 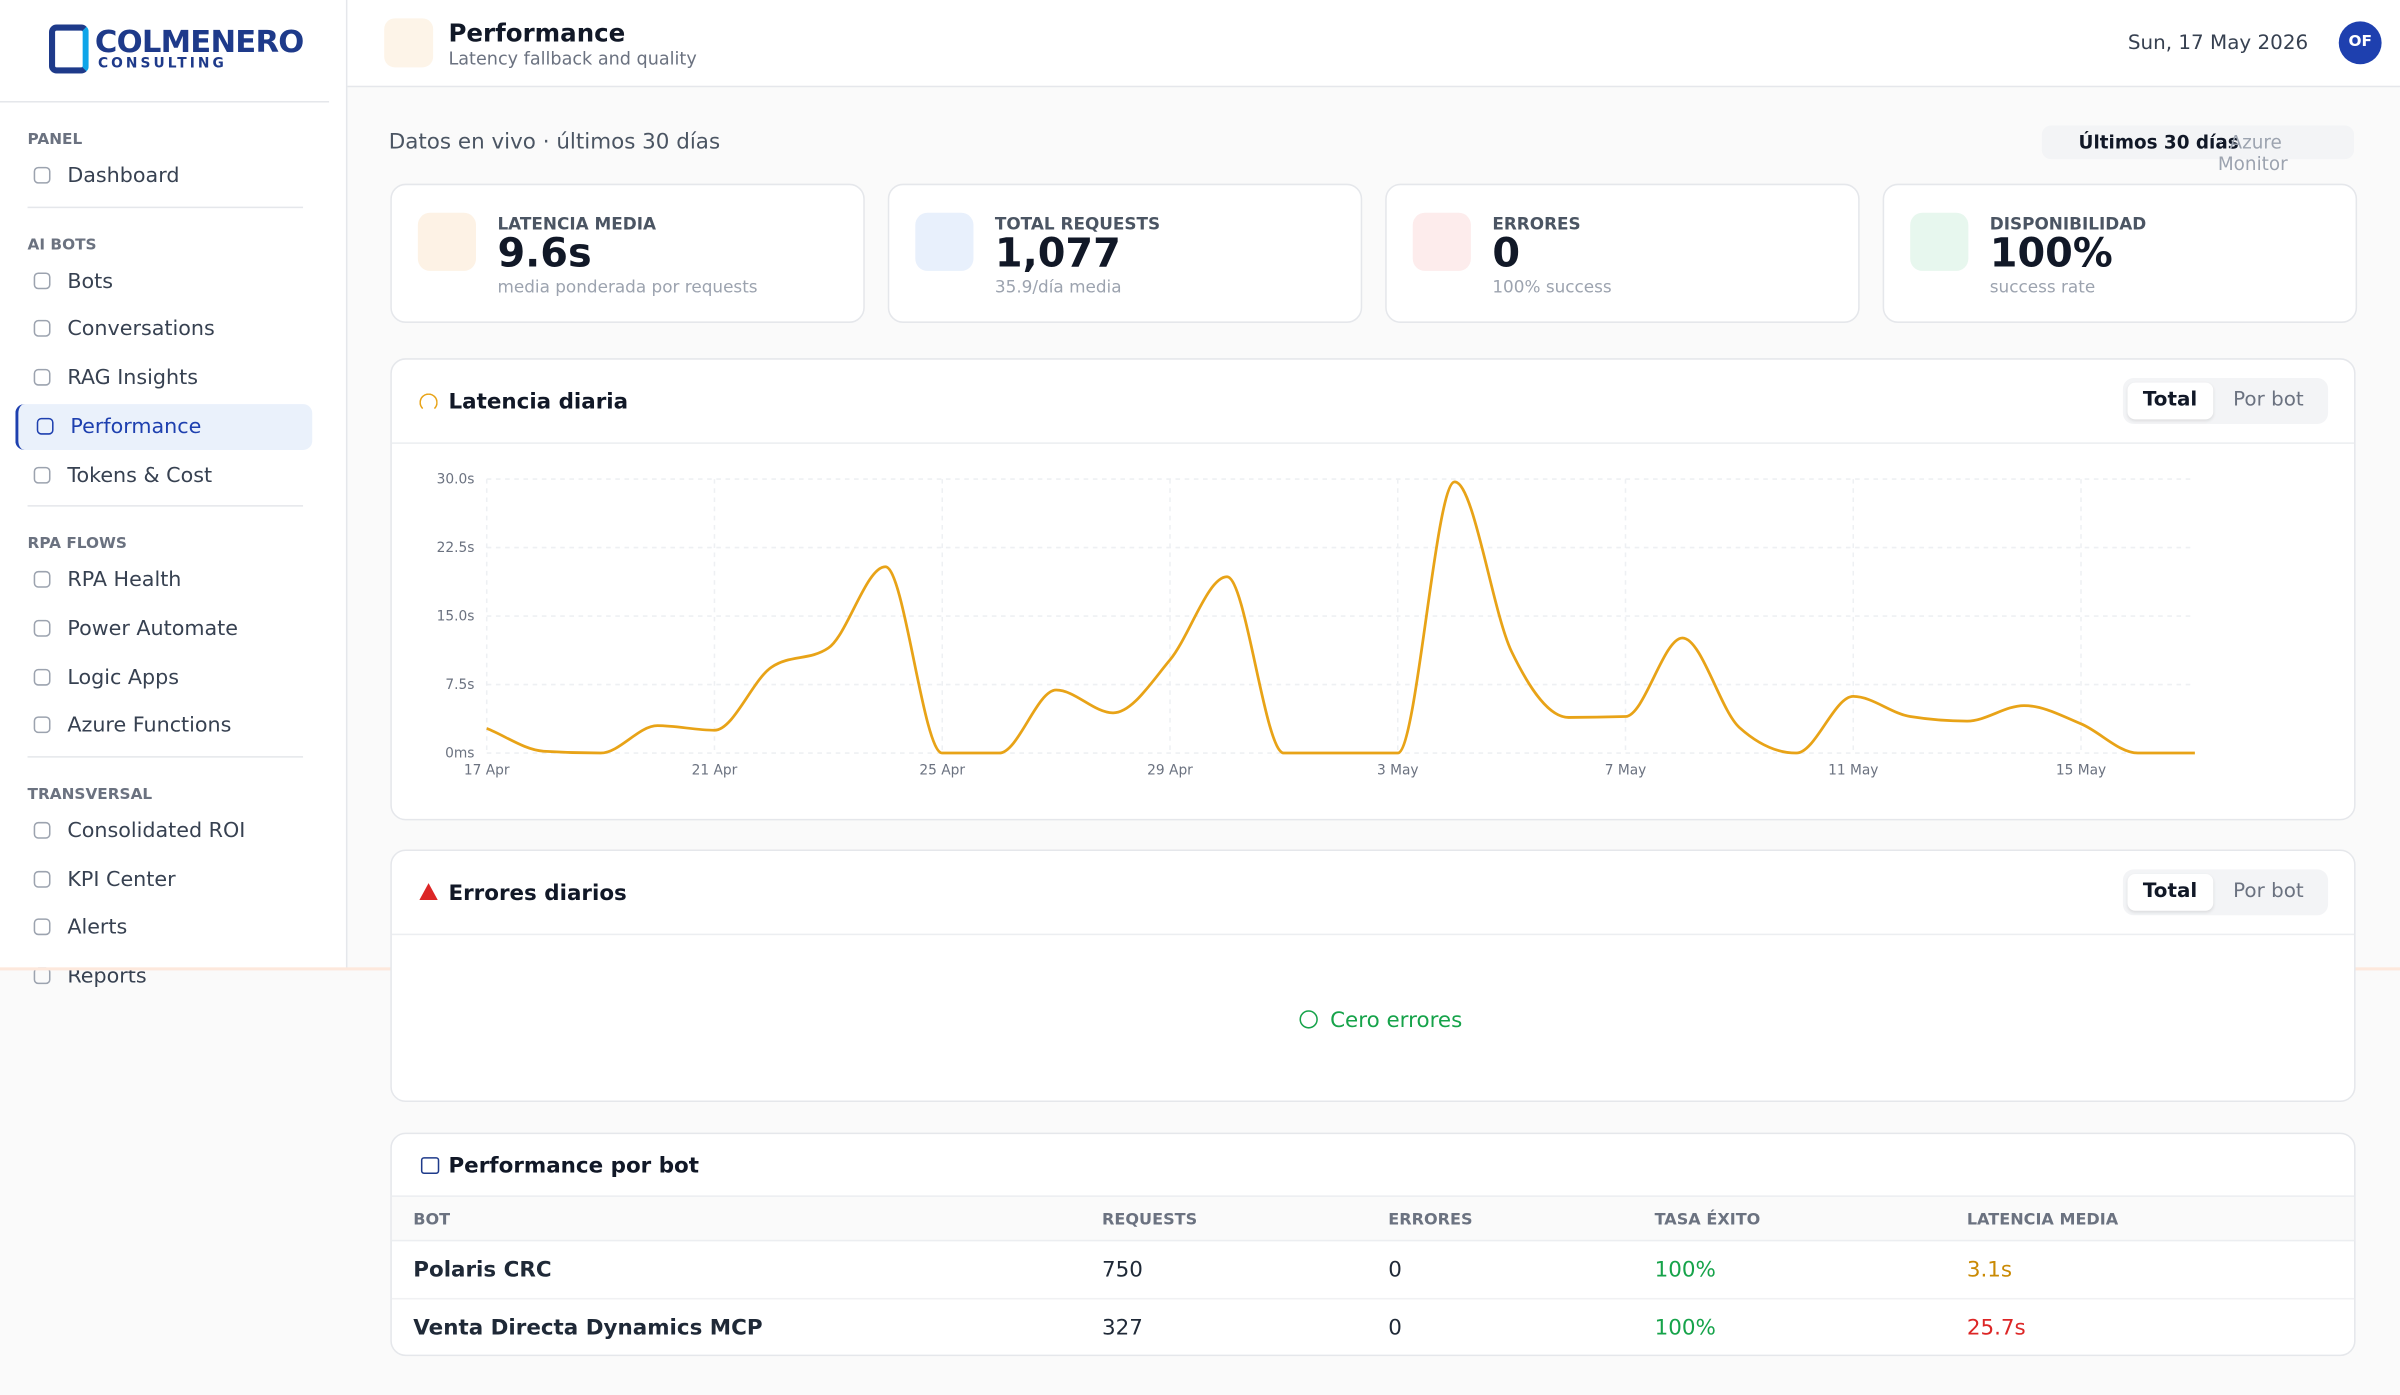 I want to click on kpi-card: DISPONIBILIDAD 100% success rate, so click(x=2120, y=253).